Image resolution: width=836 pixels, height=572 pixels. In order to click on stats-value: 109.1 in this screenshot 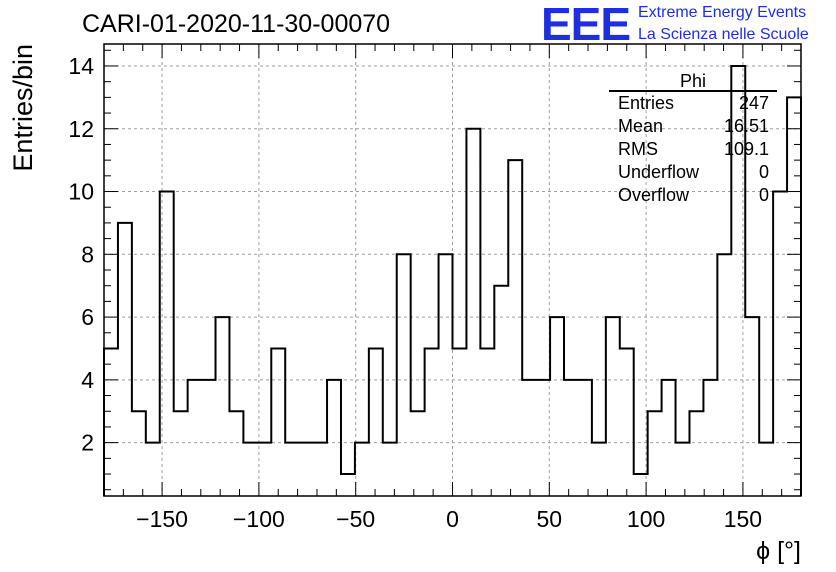, I will do `click(746, 149)`.